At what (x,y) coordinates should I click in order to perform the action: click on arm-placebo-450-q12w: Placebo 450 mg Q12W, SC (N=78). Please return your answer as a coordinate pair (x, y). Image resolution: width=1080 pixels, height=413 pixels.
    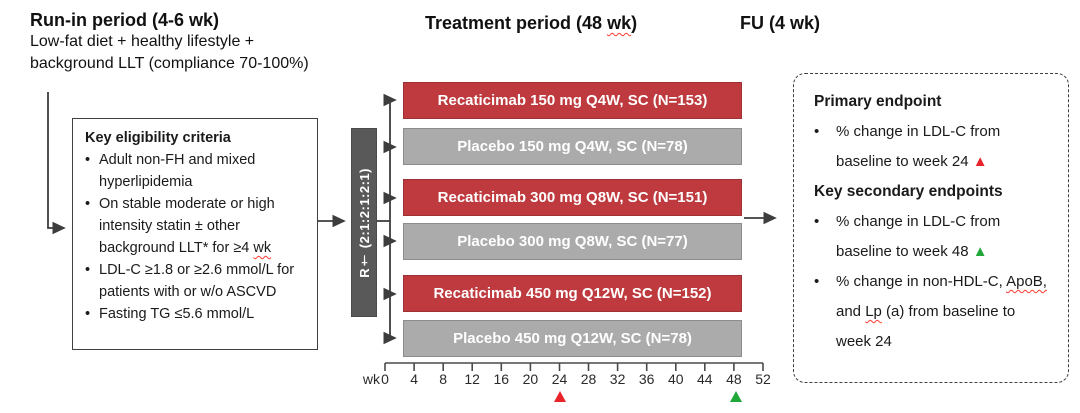
    Looking at the image, I should click on (572, 338).